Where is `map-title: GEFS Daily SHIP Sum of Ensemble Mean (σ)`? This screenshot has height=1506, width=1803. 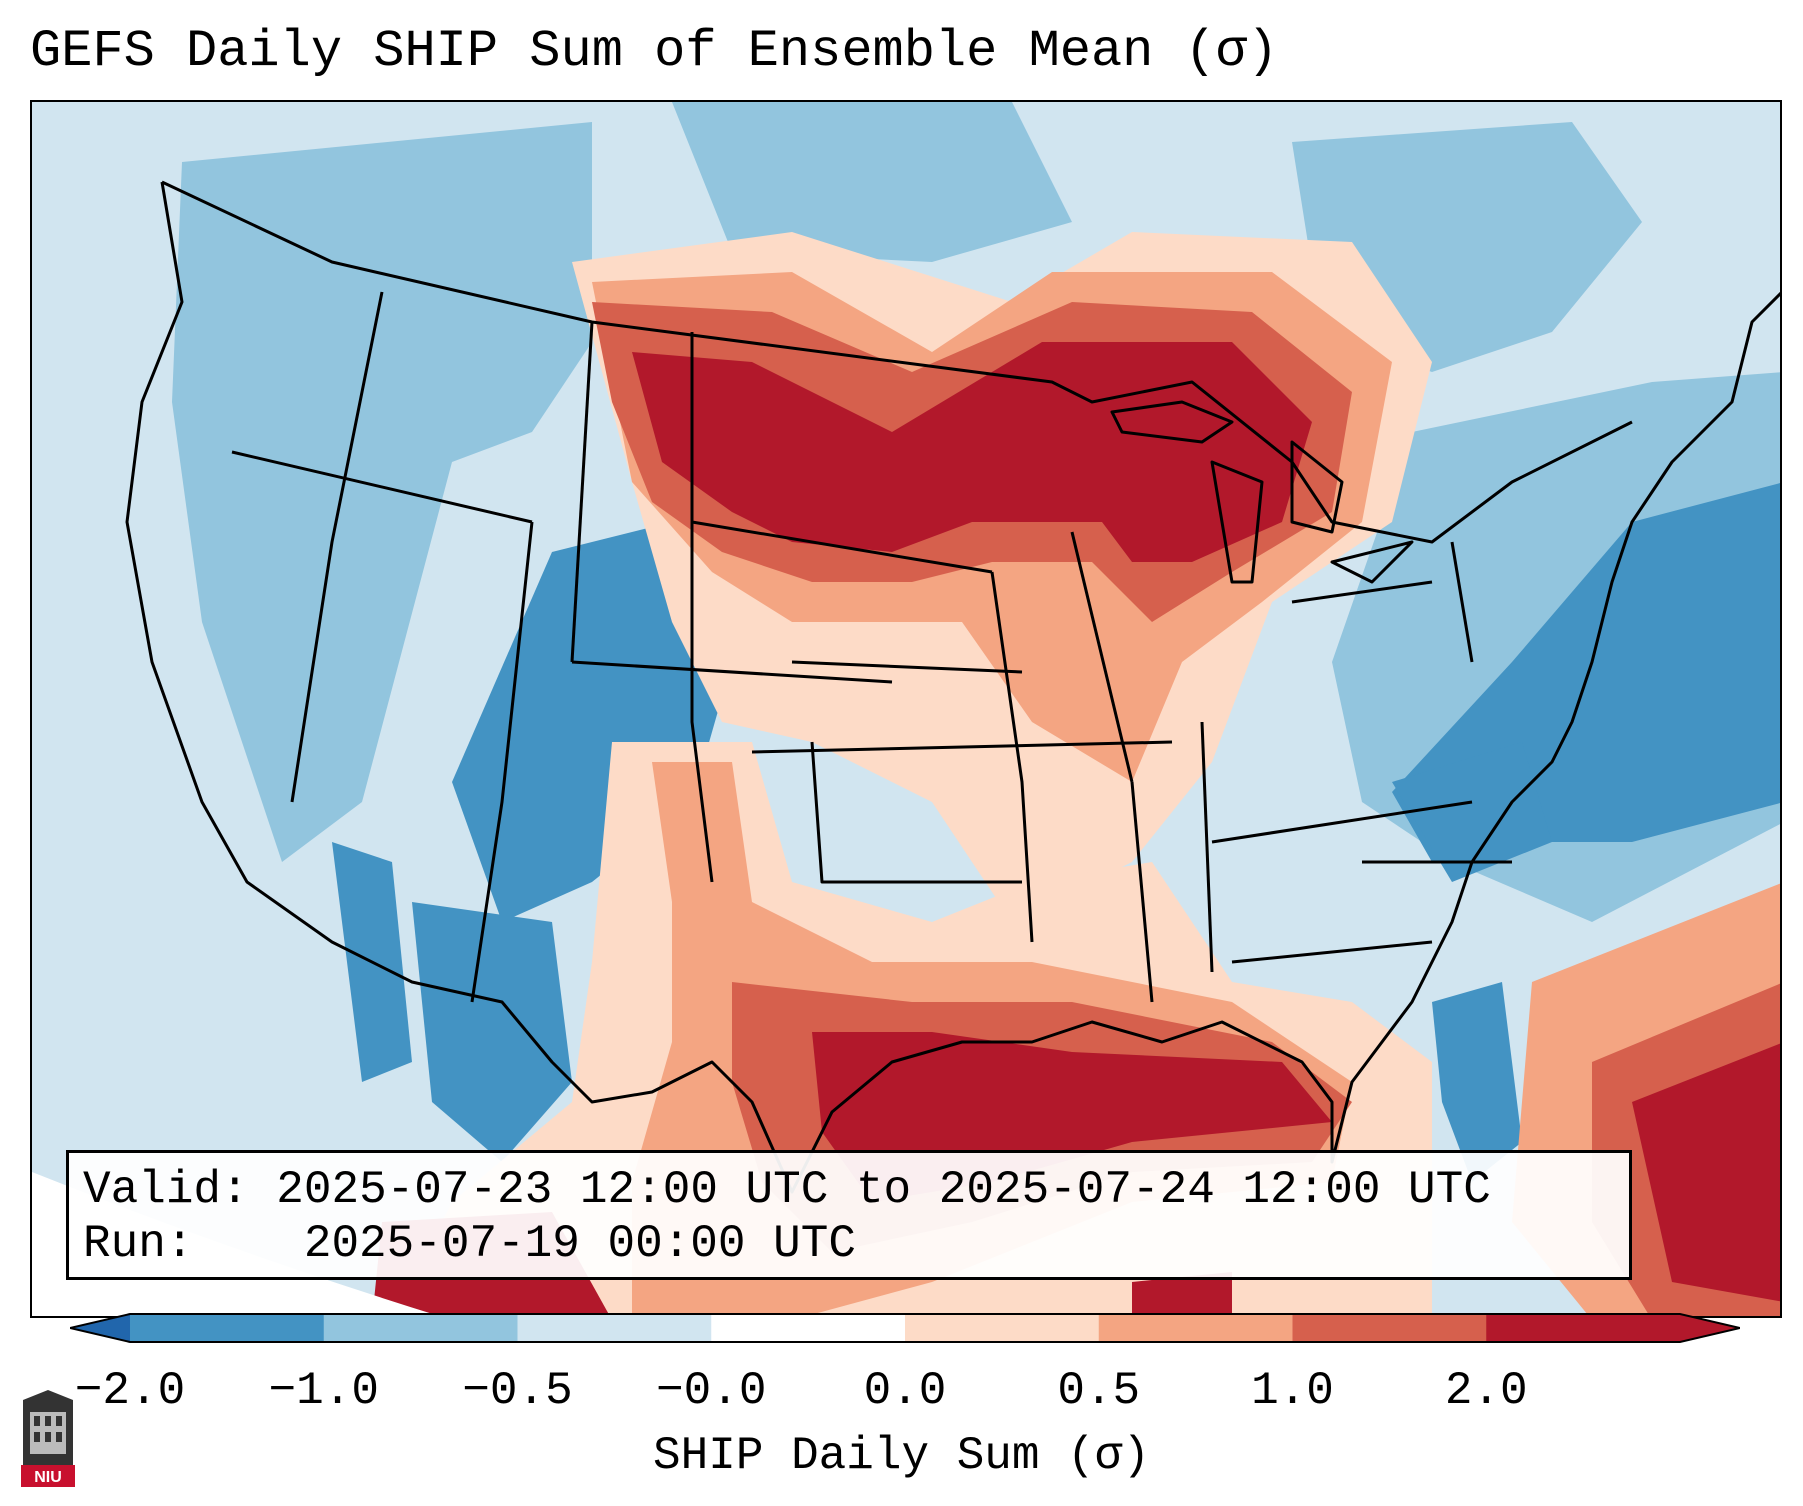
map-title: GEFS Daily SHIP Sum of Ensemble Mean (σ) is located at coordinates (654, 51).